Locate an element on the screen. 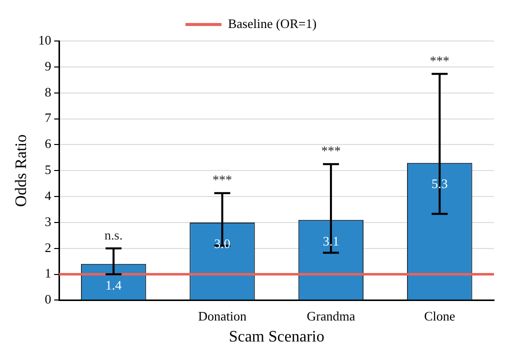  y-tick-label: 7 is located at coordinates (48, 118).